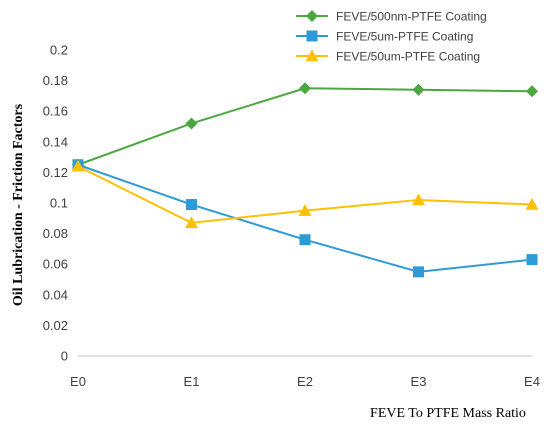 The width and height of the screenshot is (550, 431). I want to click on legend-item: FEVE/5um-PTFE Coating, so click(384, 37).